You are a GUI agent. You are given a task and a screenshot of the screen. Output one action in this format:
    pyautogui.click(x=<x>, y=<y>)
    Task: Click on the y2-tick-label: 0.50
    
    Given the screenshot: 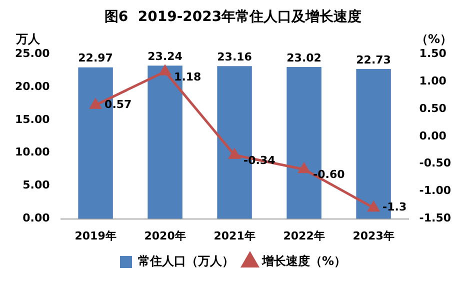 What is the action you would take?
    pyautogui.click(x=433, y=108)
    